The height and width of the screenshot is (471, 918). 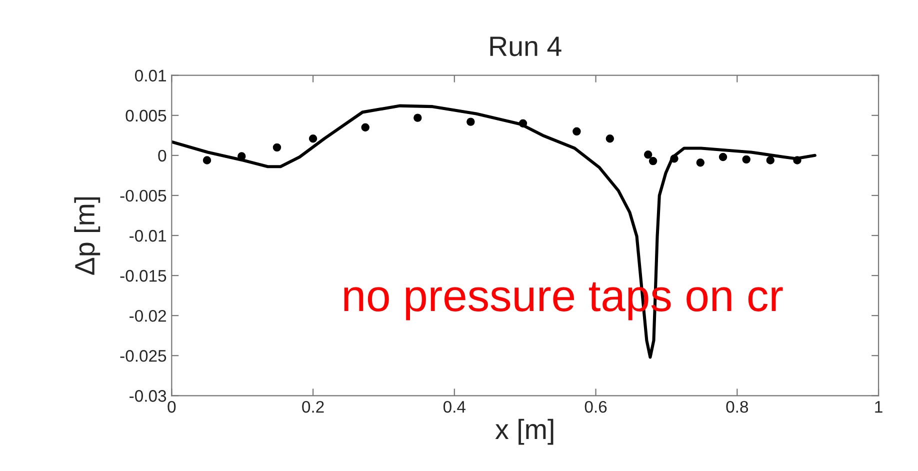 What do you see at coordinates (87, 236) in the screenshot?
I see `y-axis-title: Δp [m]` at bounding box center [87, 236].